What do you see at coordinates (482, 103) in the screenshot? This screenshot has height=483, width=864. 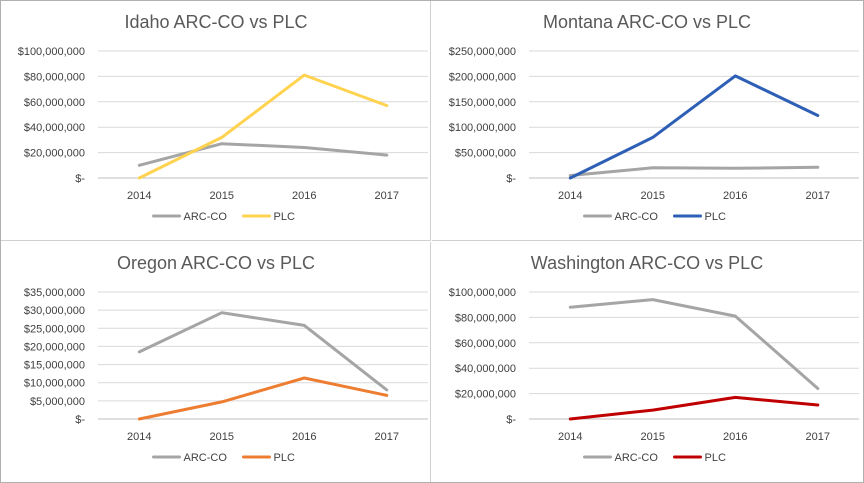 I see `y-tick-label: $150,000,000` at bounding box center [482, 103].